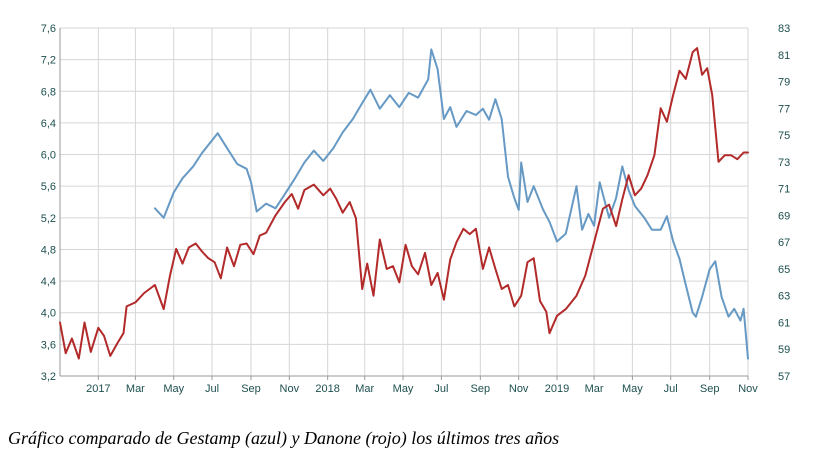 The height and width of the screenshot is (465, 825). I want to click on y-right-tick-label: 63, so click(784, 297).